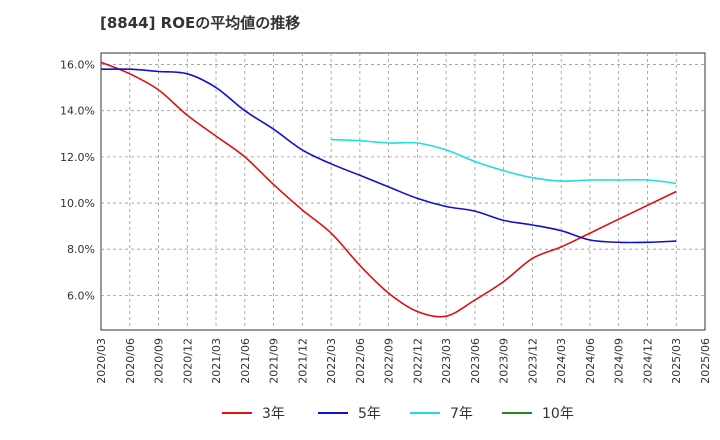  Describe the element at coordinates (705, 361) in the screenshot. I see `x-tick-label: 2025/06` at that location.